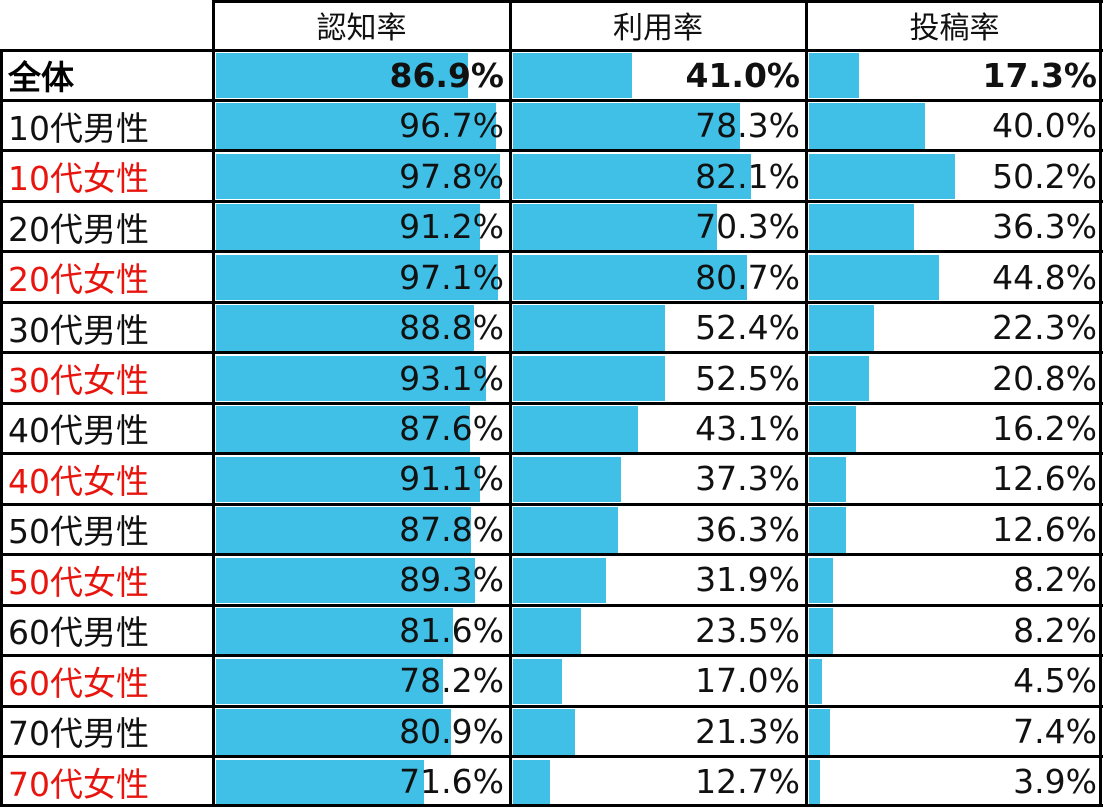 The height and width of the screenshot is (807, 1103). What do you see at coordinates (1044, 227) in the screenshot?
I see `data-label: 36.3%` at bounding box center [1044, 227].